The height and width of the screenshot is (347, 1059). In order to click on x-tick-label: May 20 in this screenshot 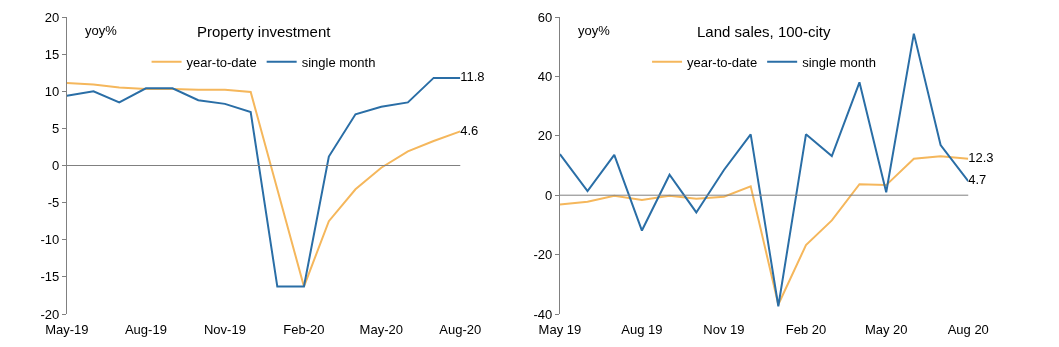, I will do `click(886, 329)`.